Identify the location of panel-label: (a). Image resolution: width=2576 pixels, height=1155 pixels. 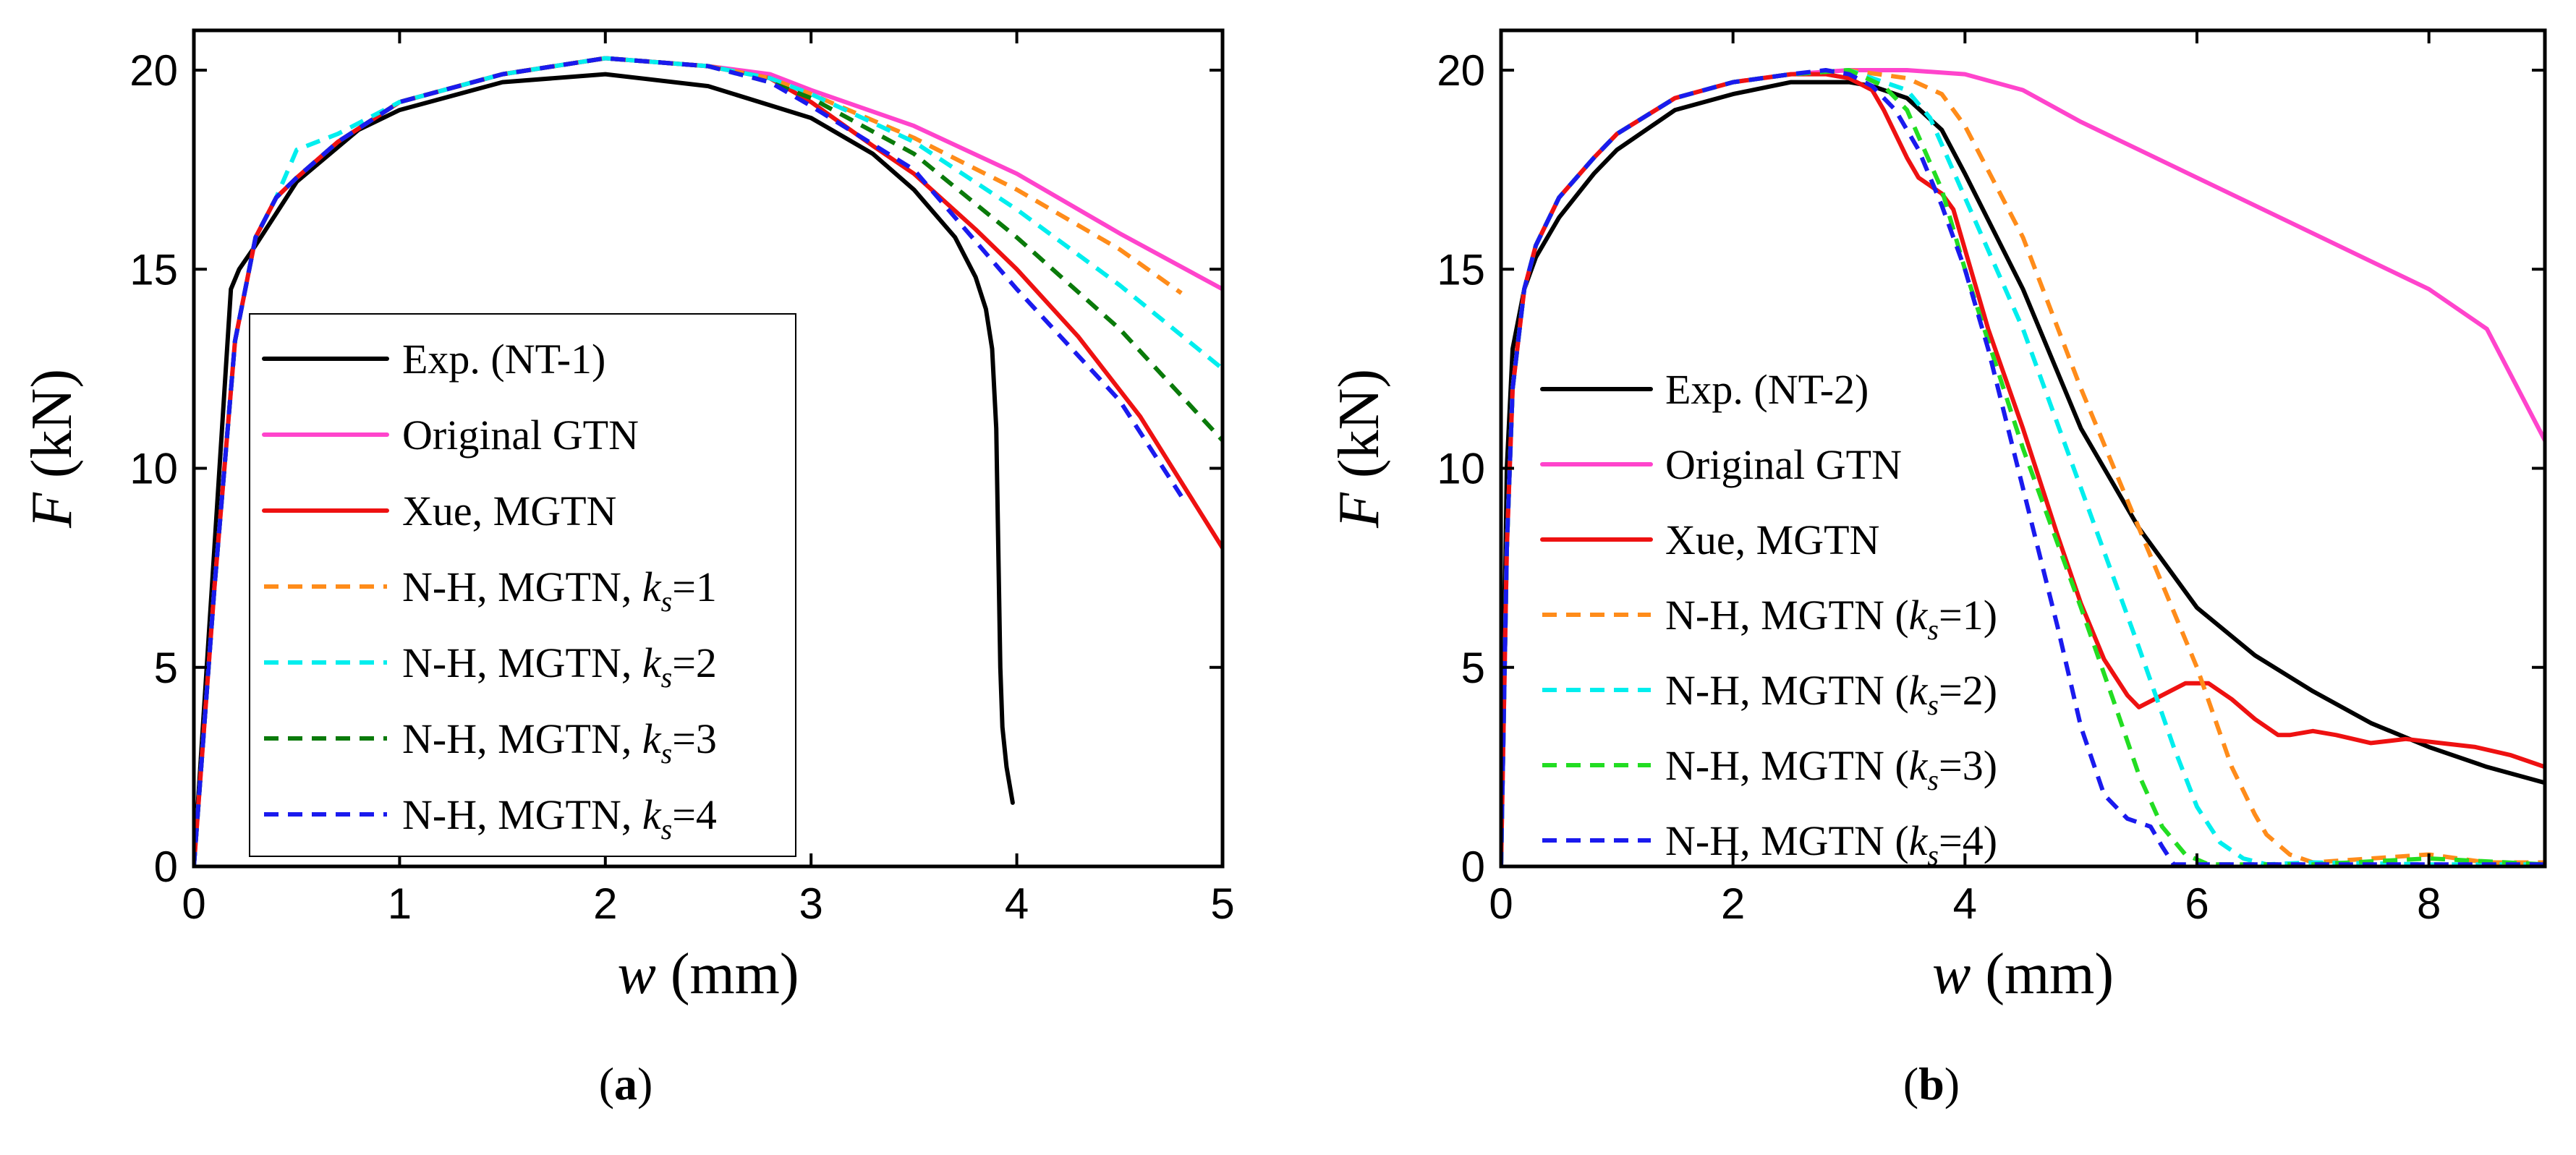
(626, 1083).